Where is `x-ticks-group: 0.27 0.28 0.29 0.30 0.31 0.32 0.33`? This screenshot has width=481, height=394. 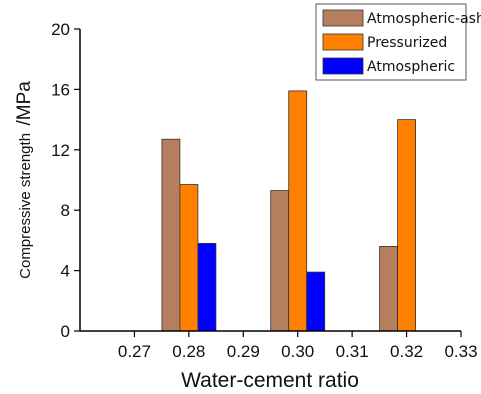
x-ticks-group: 0.27 0.28 0.29 0.30 0.31 0.32 0.33 is located at coordinates (298, 346).